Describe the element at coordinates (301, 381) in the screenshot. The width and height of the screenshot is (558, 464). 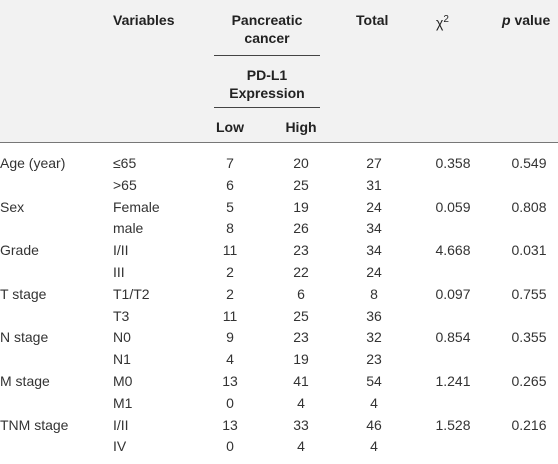
I see `cell-high: 41` at that location.